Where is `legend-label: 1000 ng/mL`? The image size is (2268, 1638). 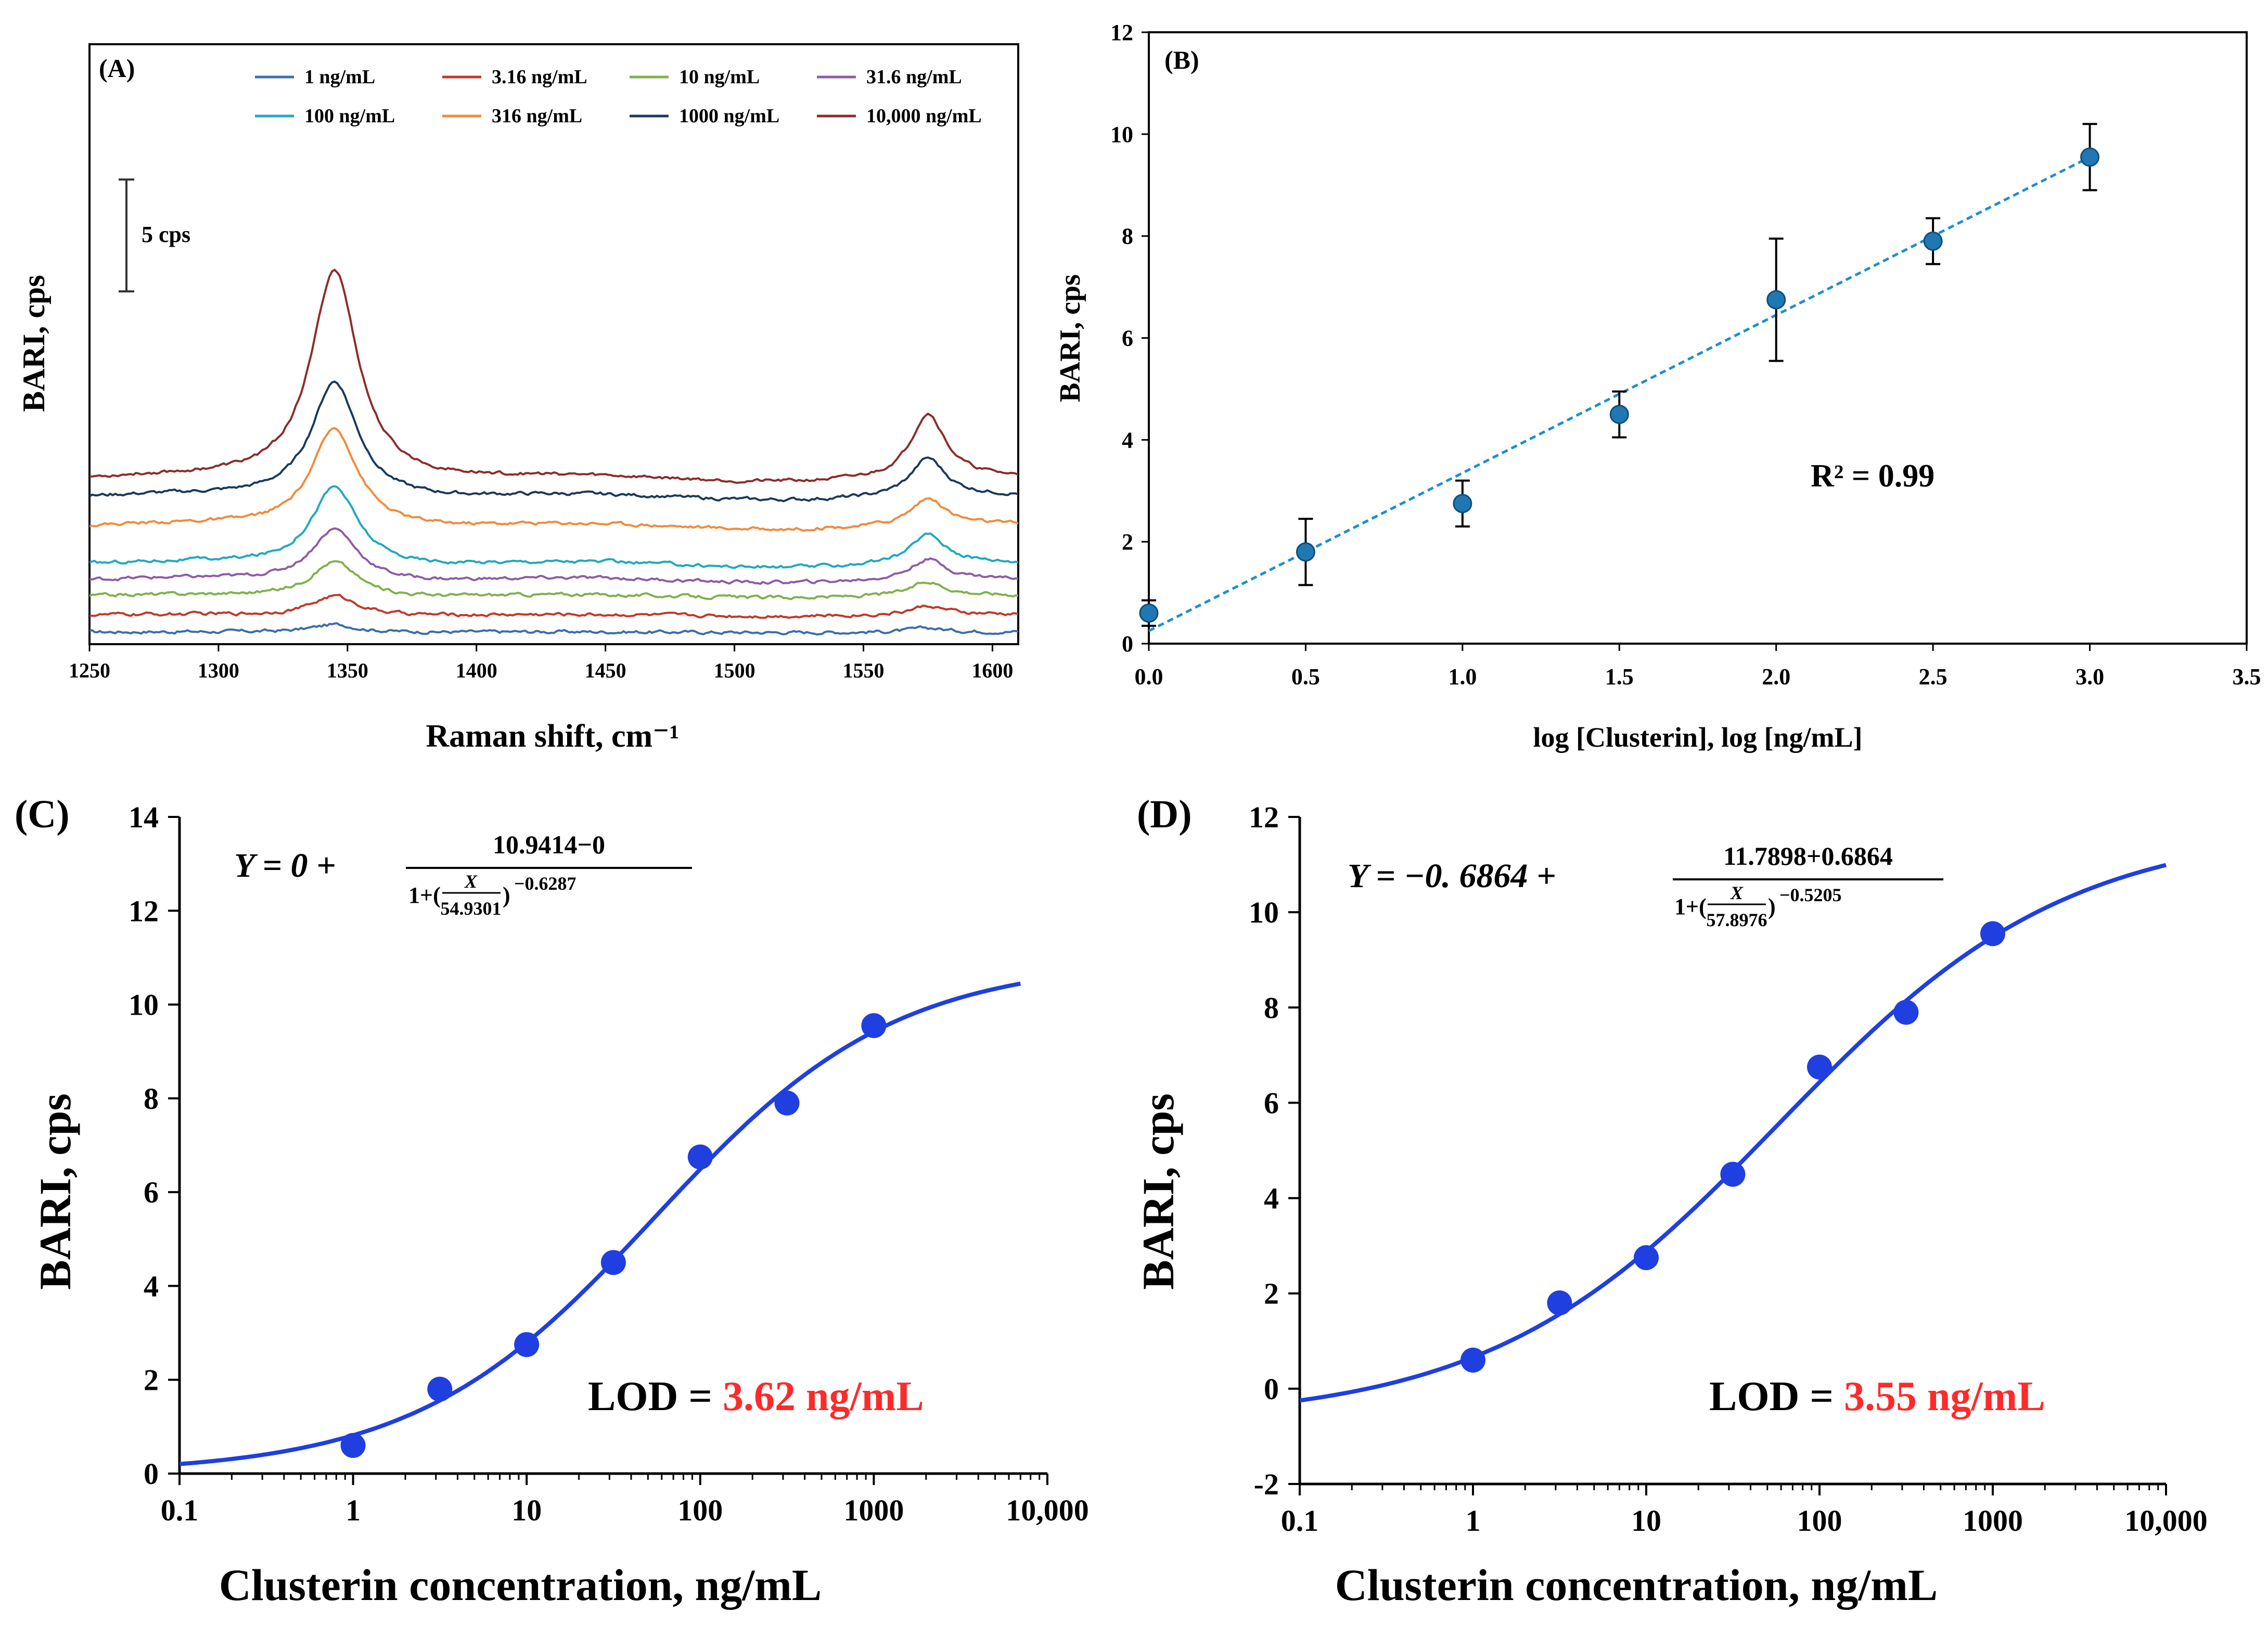 legend-label: 1000 ng/mL is located at coordinates (729, 116).